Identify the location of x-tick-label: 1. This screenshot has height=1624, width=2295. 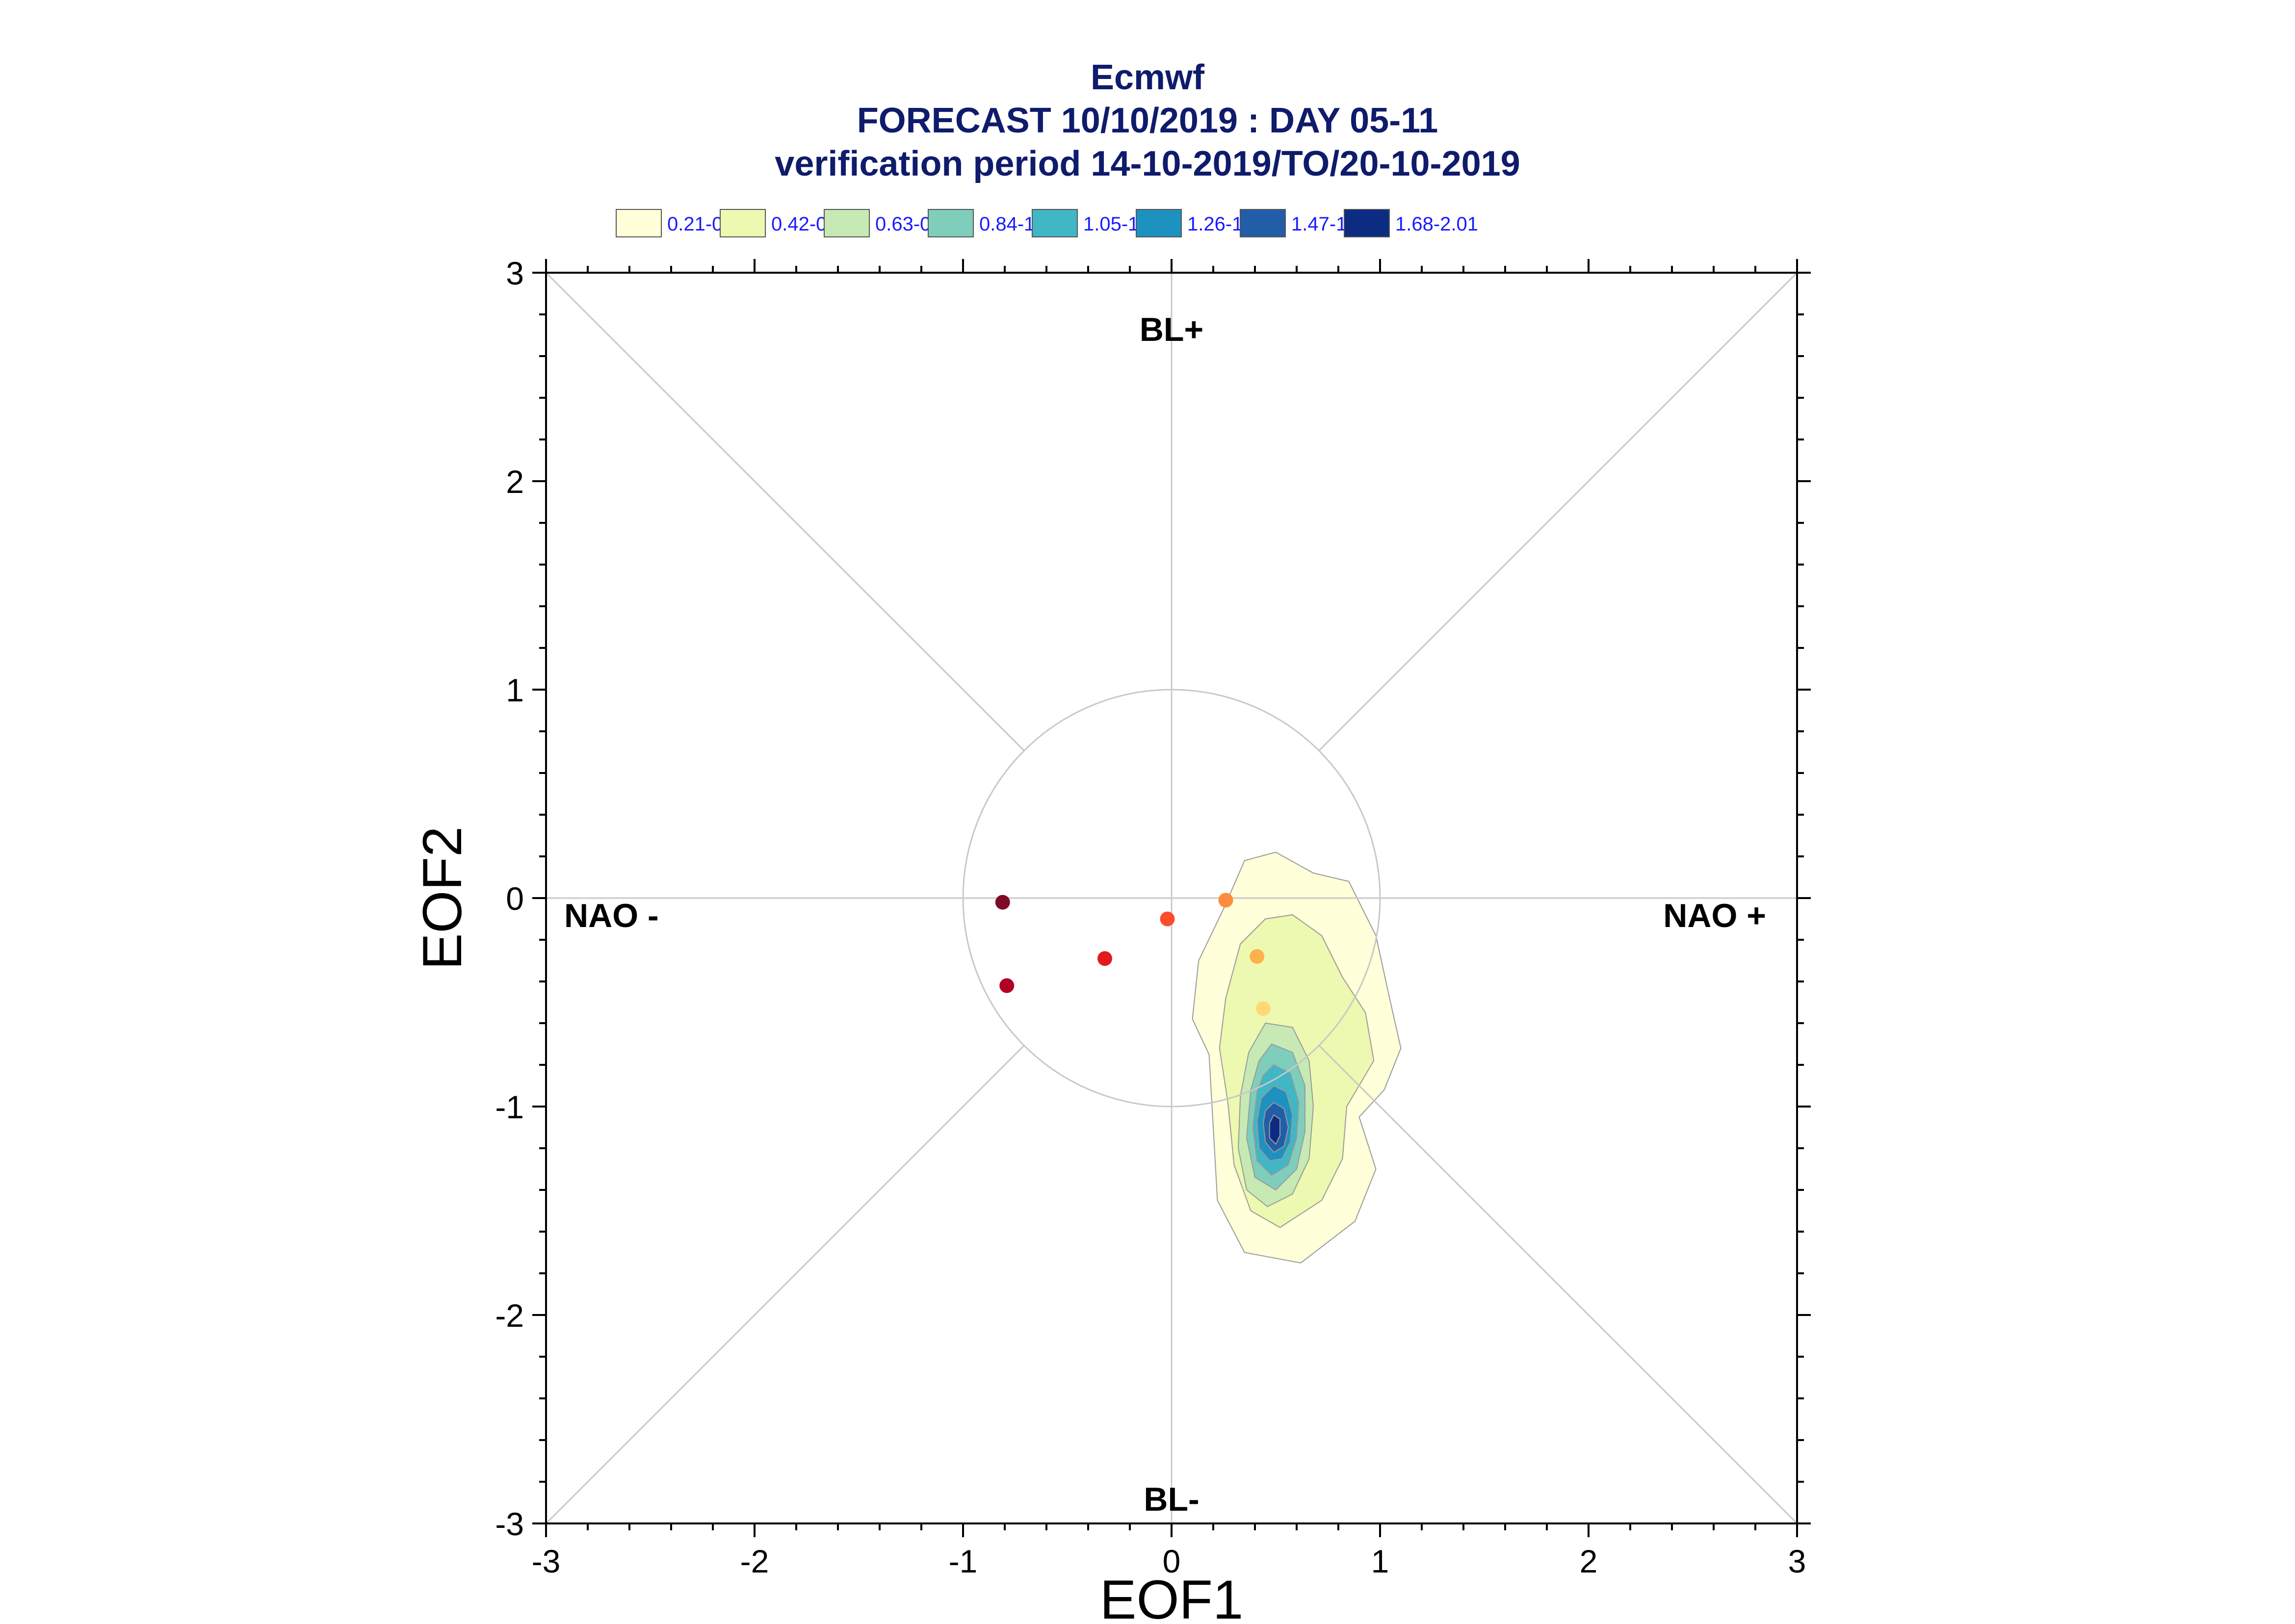
(1380, 1561).